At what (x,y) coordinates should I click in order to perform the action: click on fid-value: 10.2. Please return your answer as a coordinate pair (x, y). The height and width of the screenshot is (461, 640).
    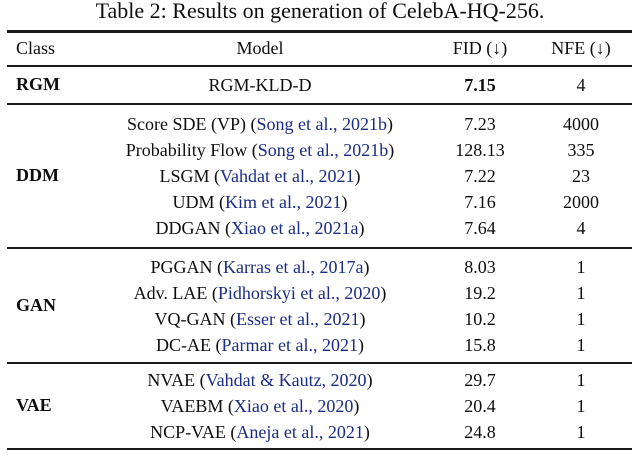
    Looking at the image, I should click on (480, 318).